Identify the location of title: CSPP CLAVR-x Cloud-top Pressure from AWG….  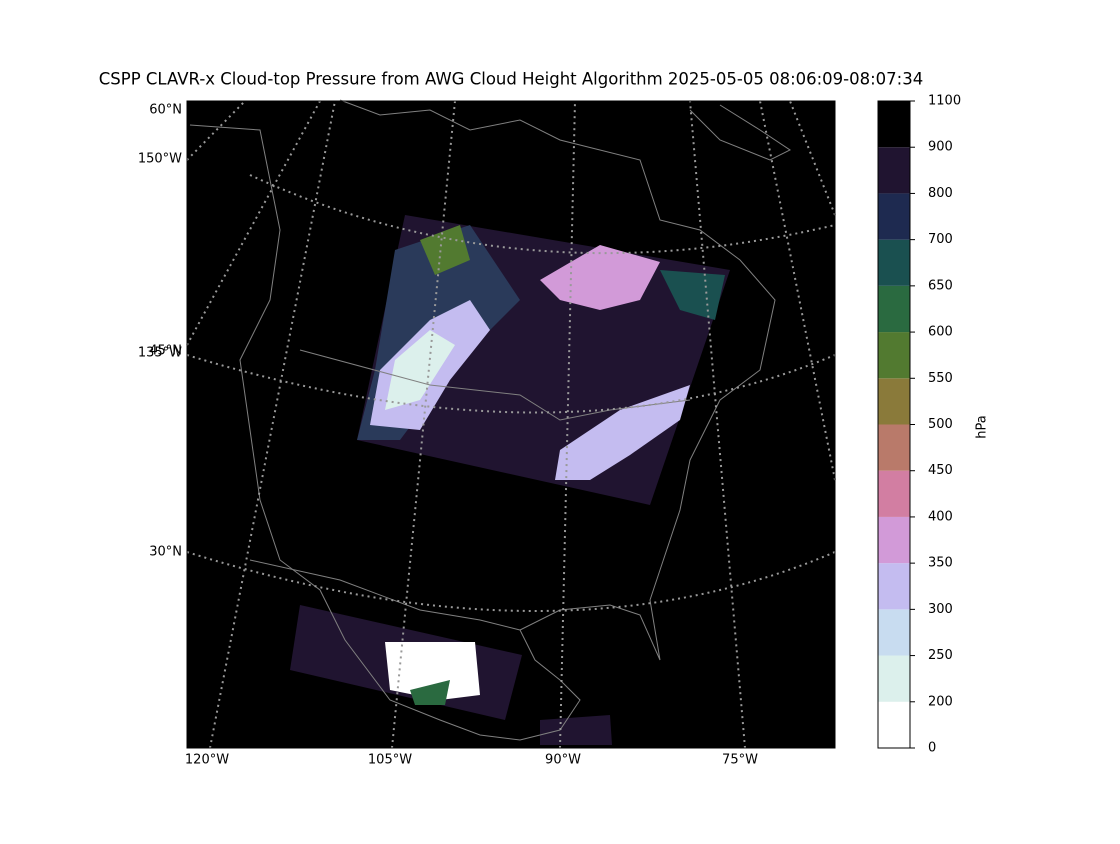
(511, 79).